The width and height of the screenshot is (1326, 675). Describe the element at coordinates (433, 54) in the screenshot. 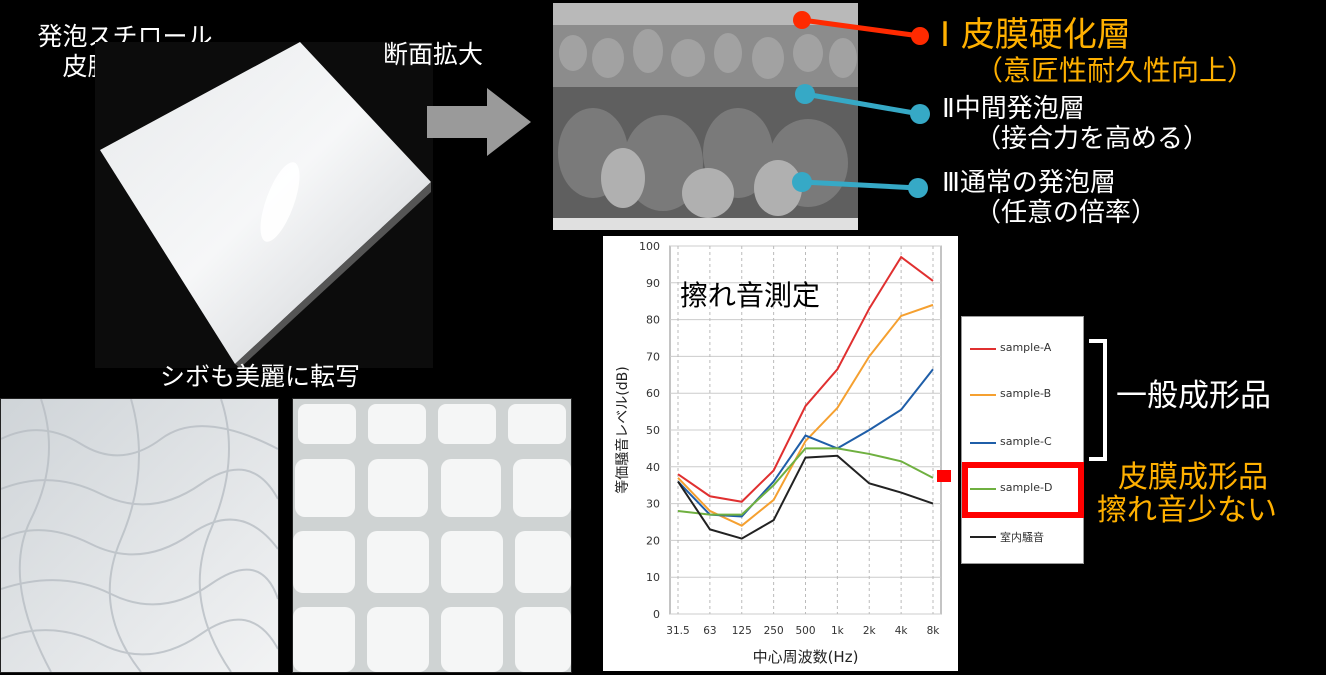

I see `section-label: 断面拡大` at that location.